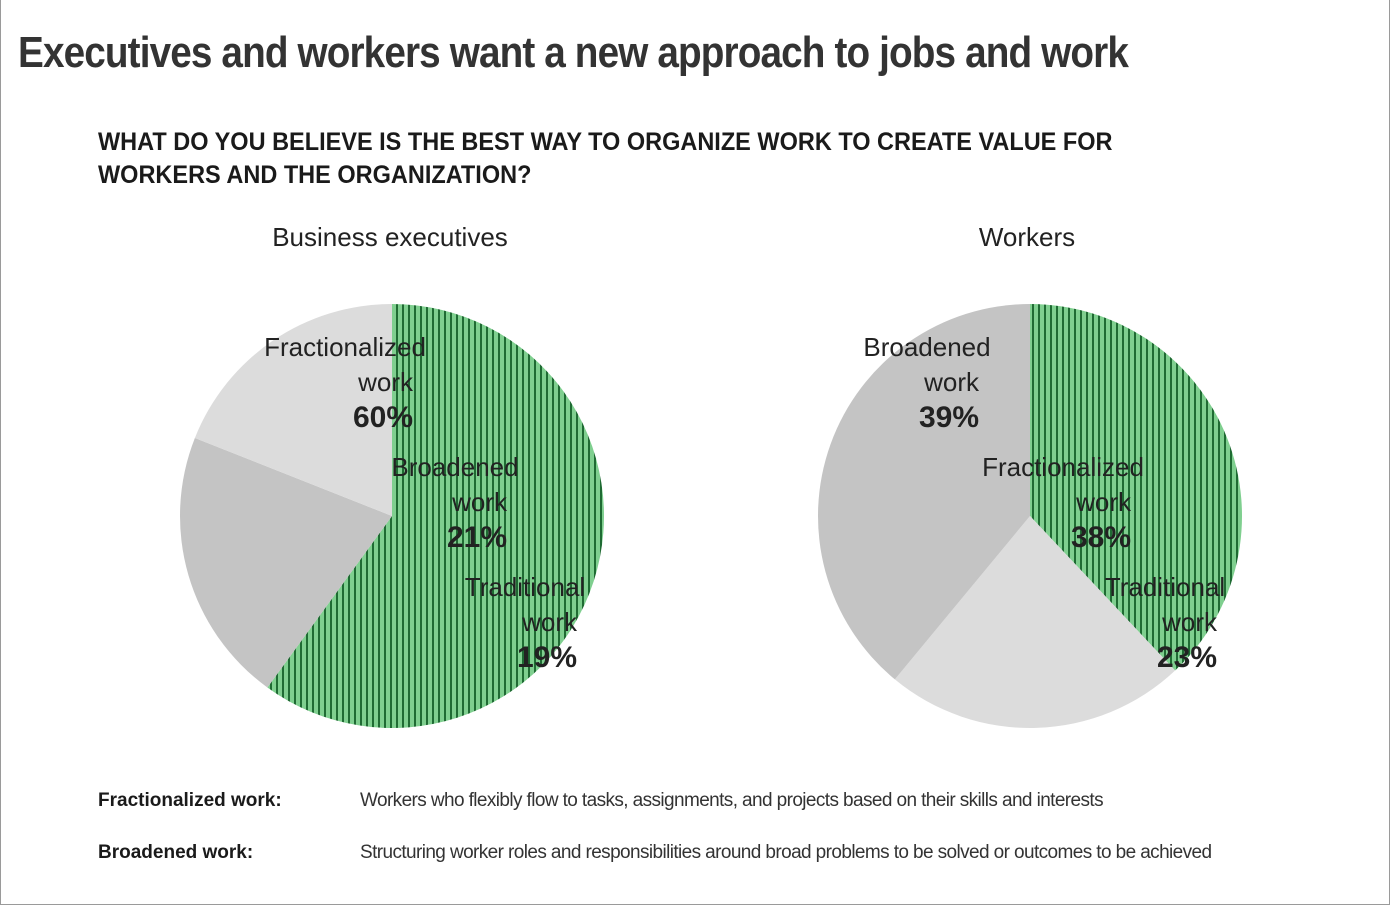  Describe the element at coordinates (190, 800) in the screenshot. I see `definition-term: Fractionalized work:` at that location.